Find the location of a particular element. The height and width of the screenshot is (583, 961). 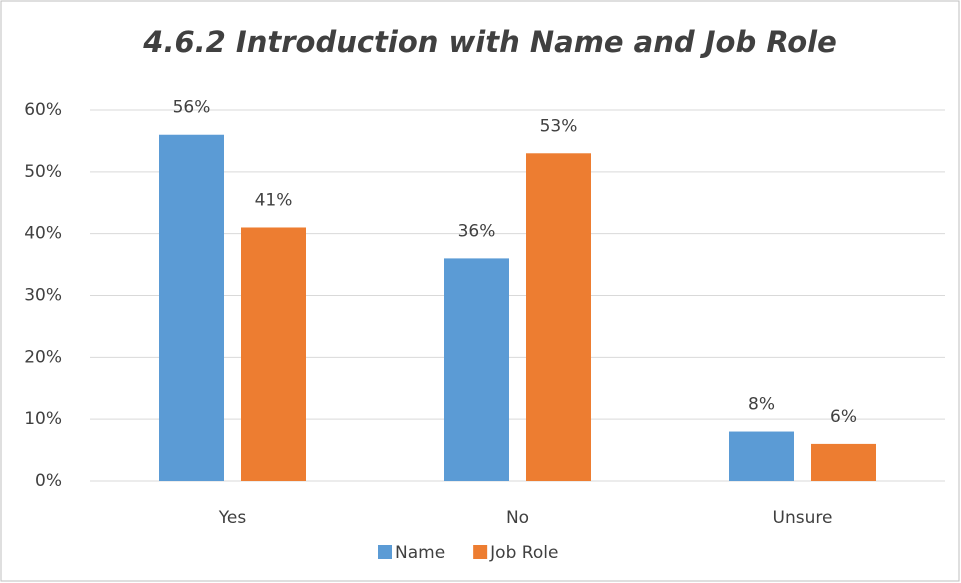

x-tick-label: Unsure is located at coordinates (803, 518).